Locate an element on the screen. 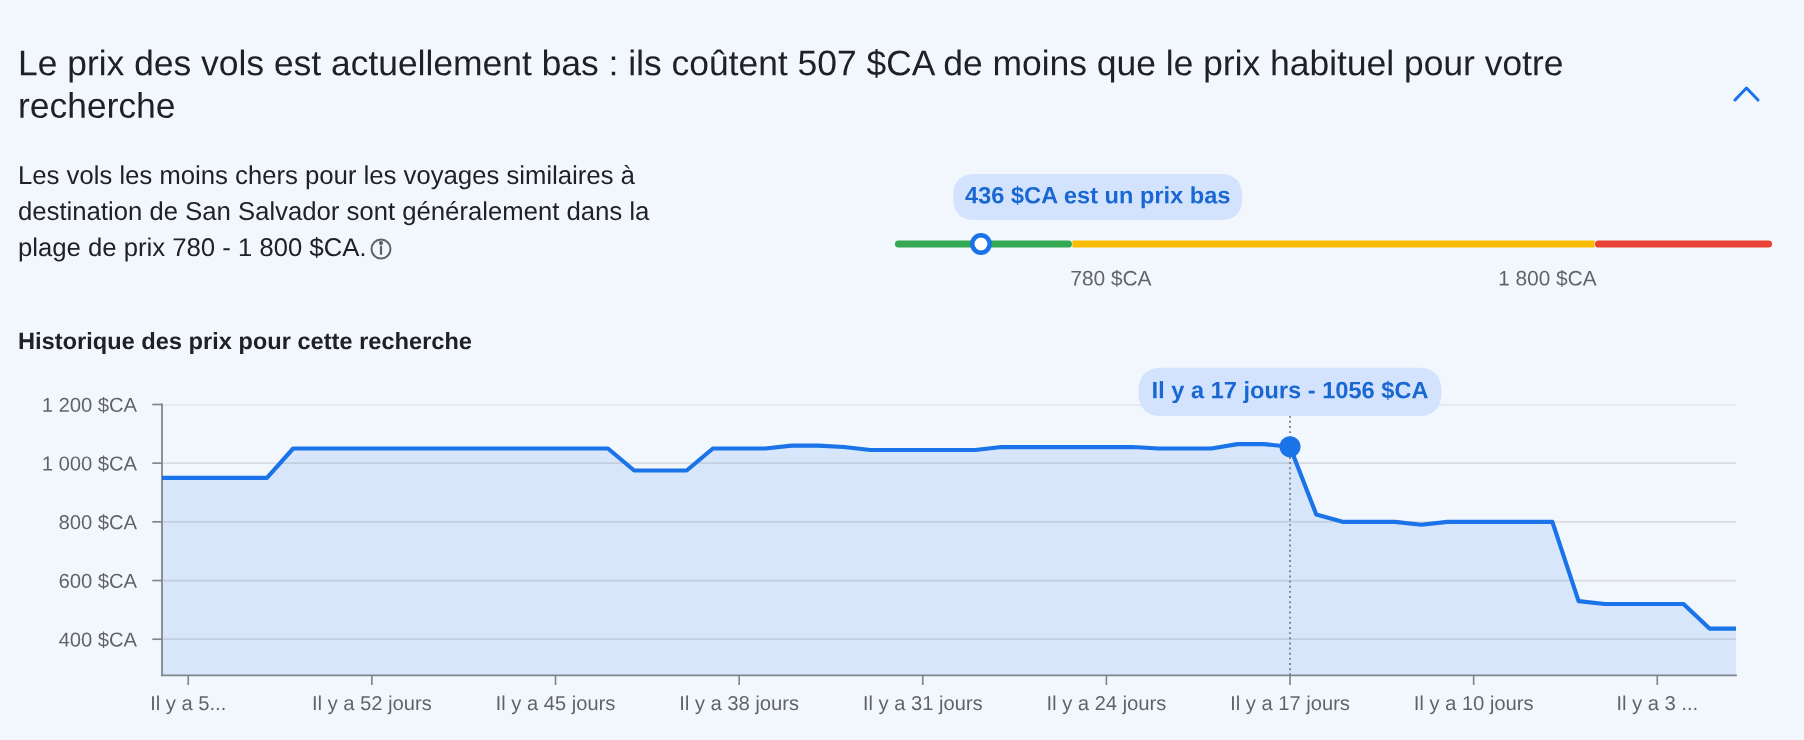 The width and height of the screenshot is (1804, 740). text: 1 800 $CA is located at coordinates (1548, 278).